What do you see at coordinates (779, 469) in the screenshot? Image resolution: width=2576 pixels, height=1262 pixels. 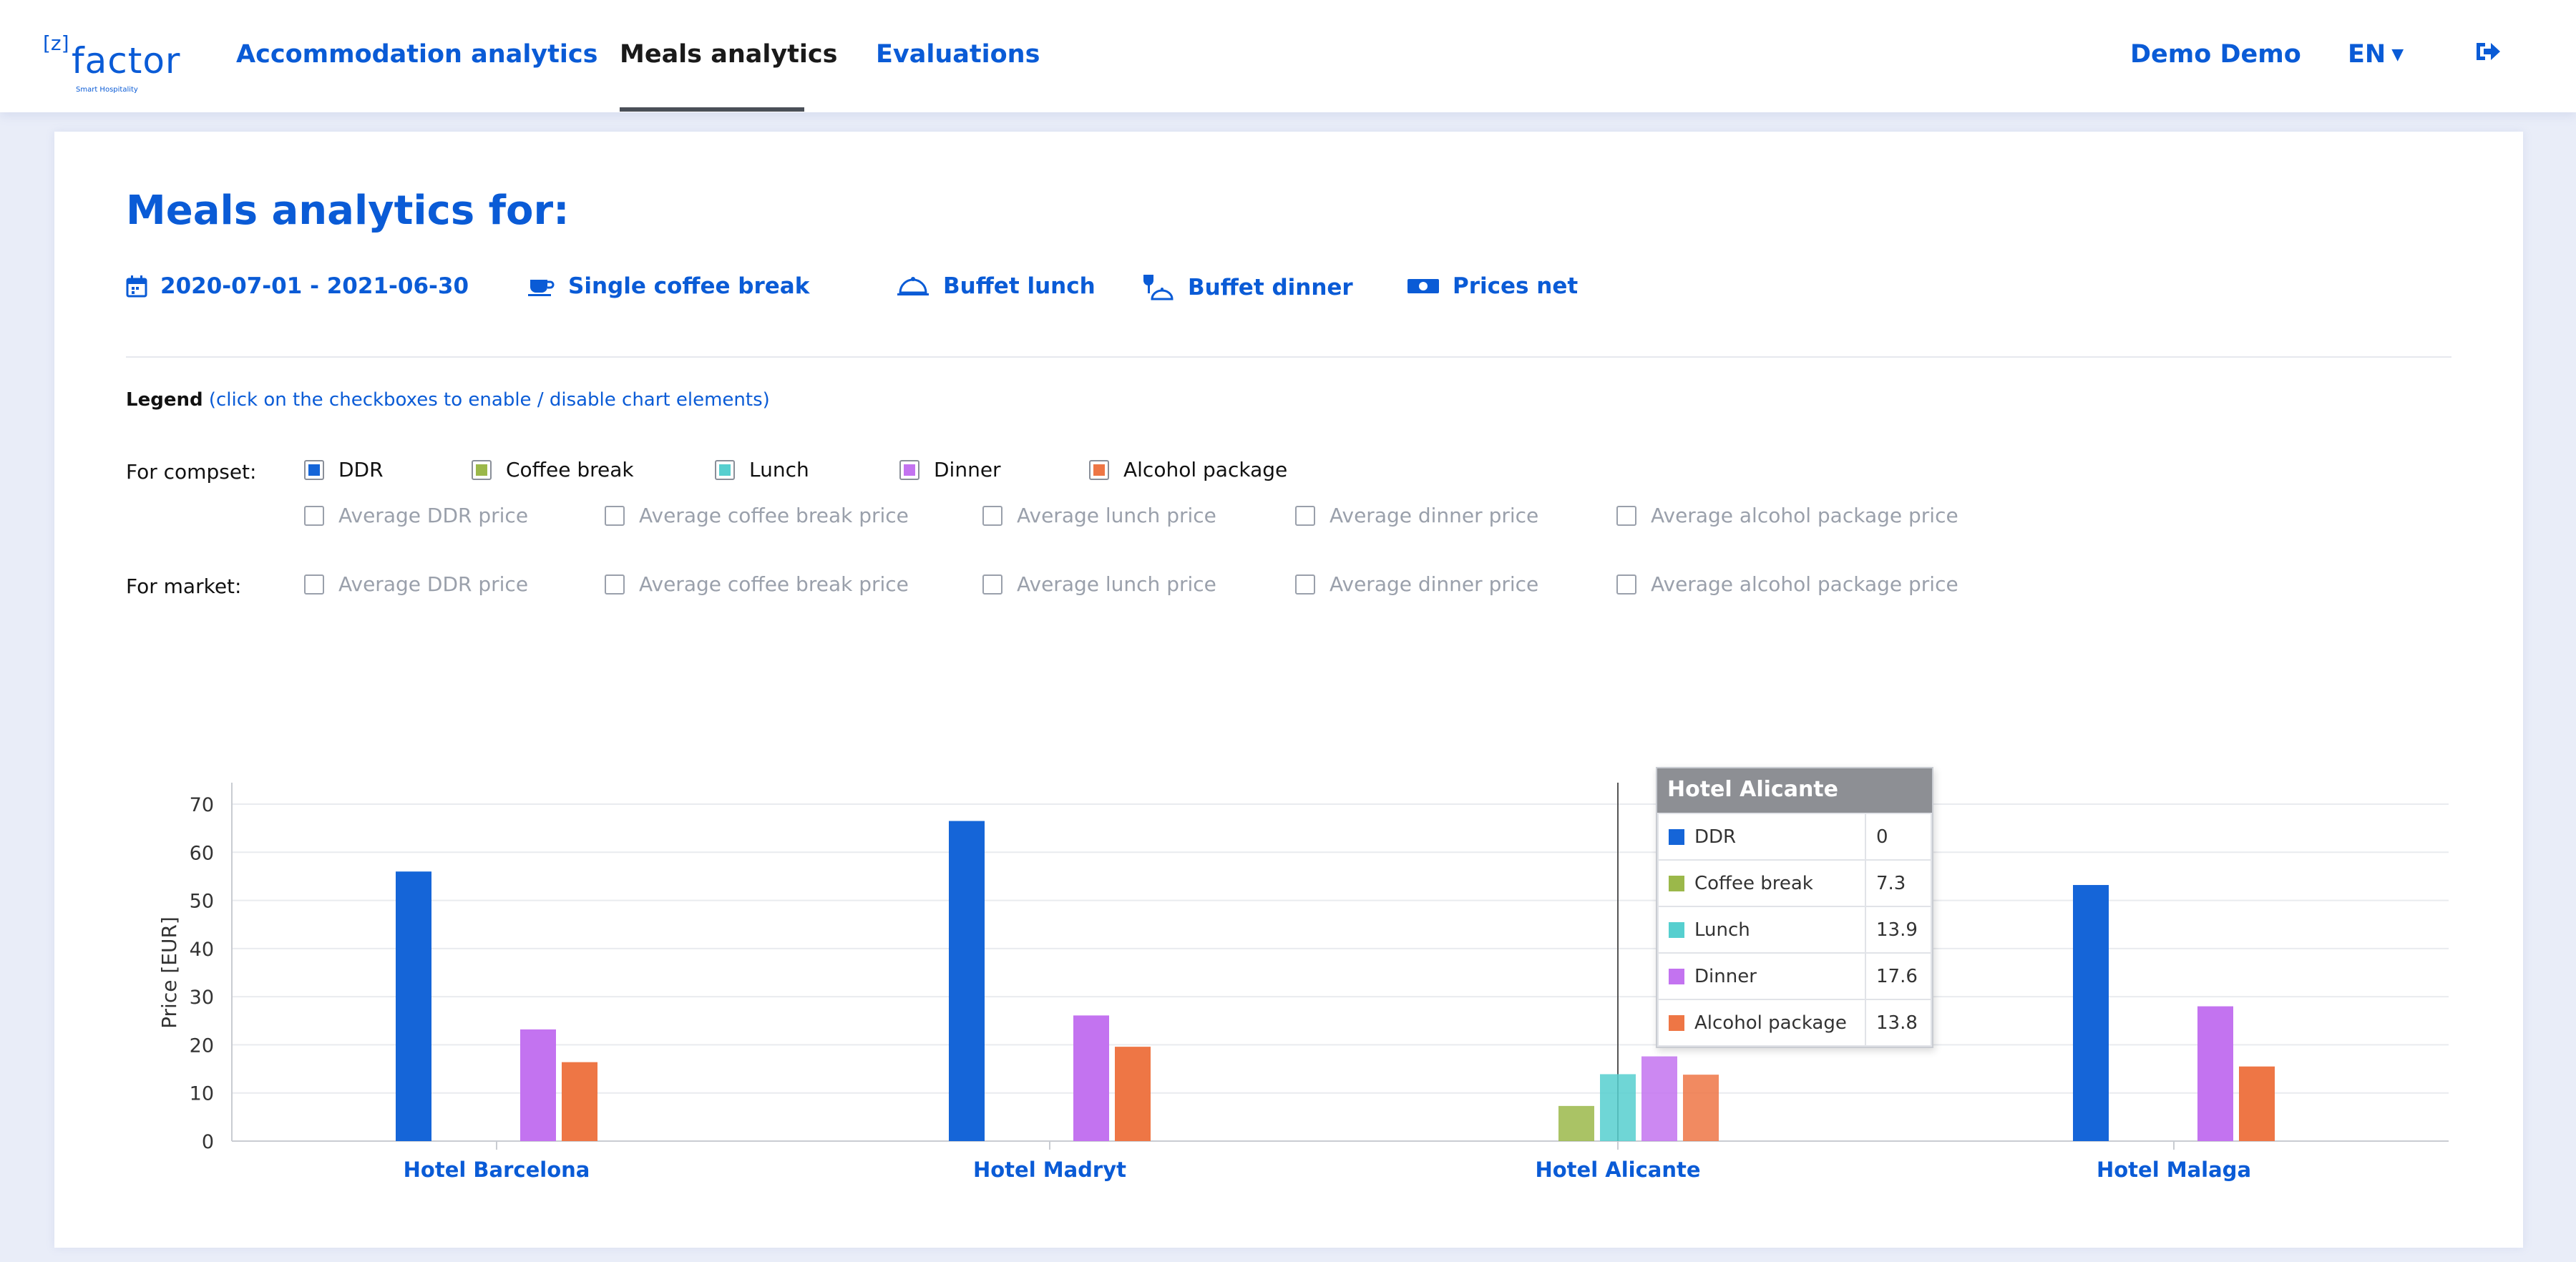 I see `legend-series-label: Lunch` at bounding box center [779, 469].